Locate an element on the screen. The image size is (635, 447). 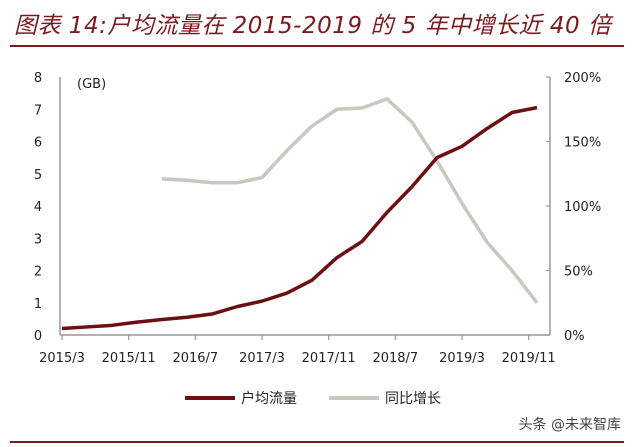
x-tick: 2019/11 is located at coordinates (529, 358).